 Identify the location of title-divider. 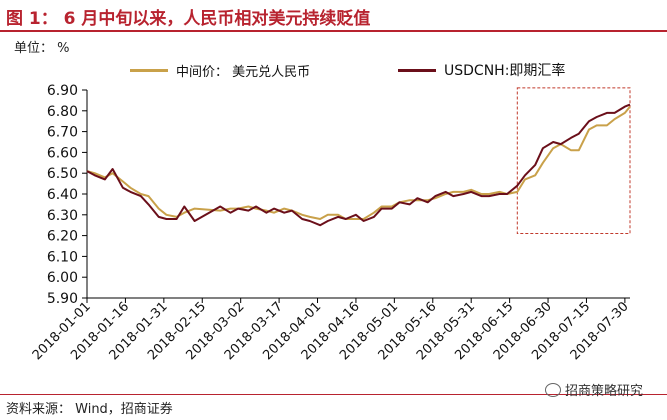
(333, 31).